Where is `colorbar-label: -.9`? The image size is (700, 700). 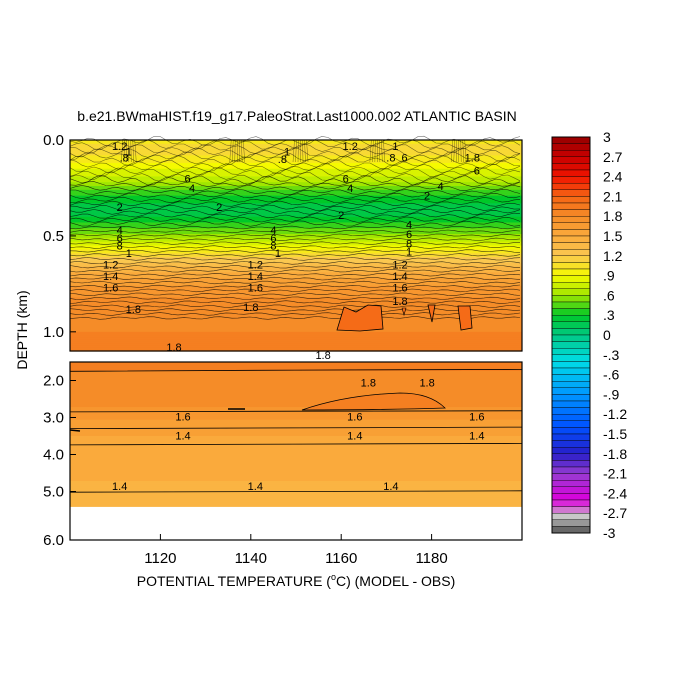
colorbar-label: -.9 is located at coordinates (611, 394).